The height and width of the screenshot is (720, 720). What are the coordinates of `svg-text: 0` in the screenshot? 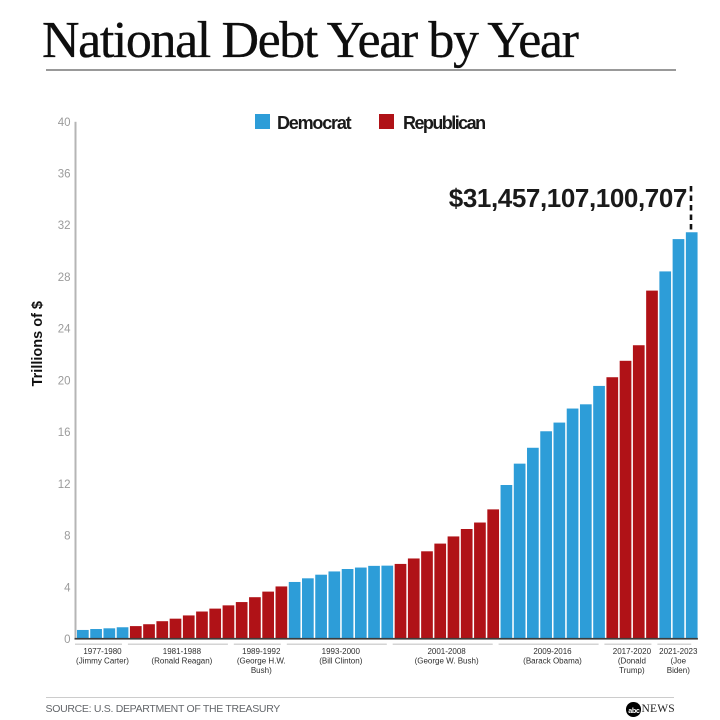 It's located at (67, 640).